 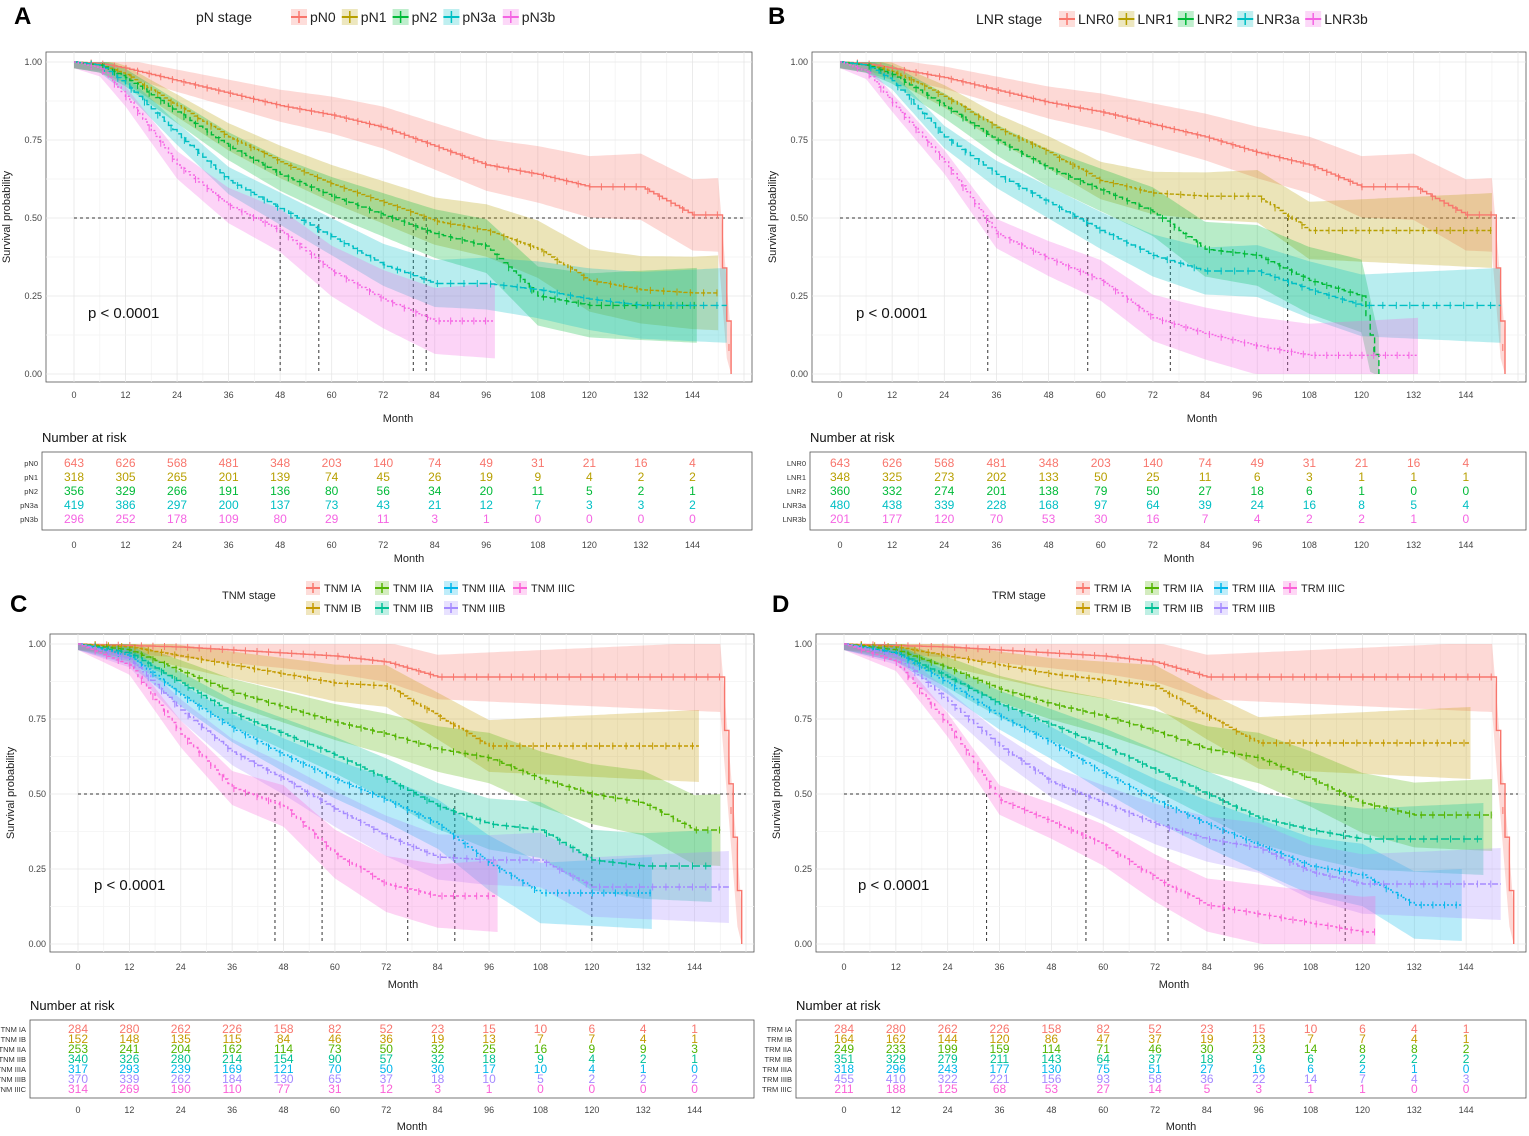 What do you see at coordinates (335, 1059) in the screenshot?
I see `risk-cell: 90` at bounding box center [335, 1059].